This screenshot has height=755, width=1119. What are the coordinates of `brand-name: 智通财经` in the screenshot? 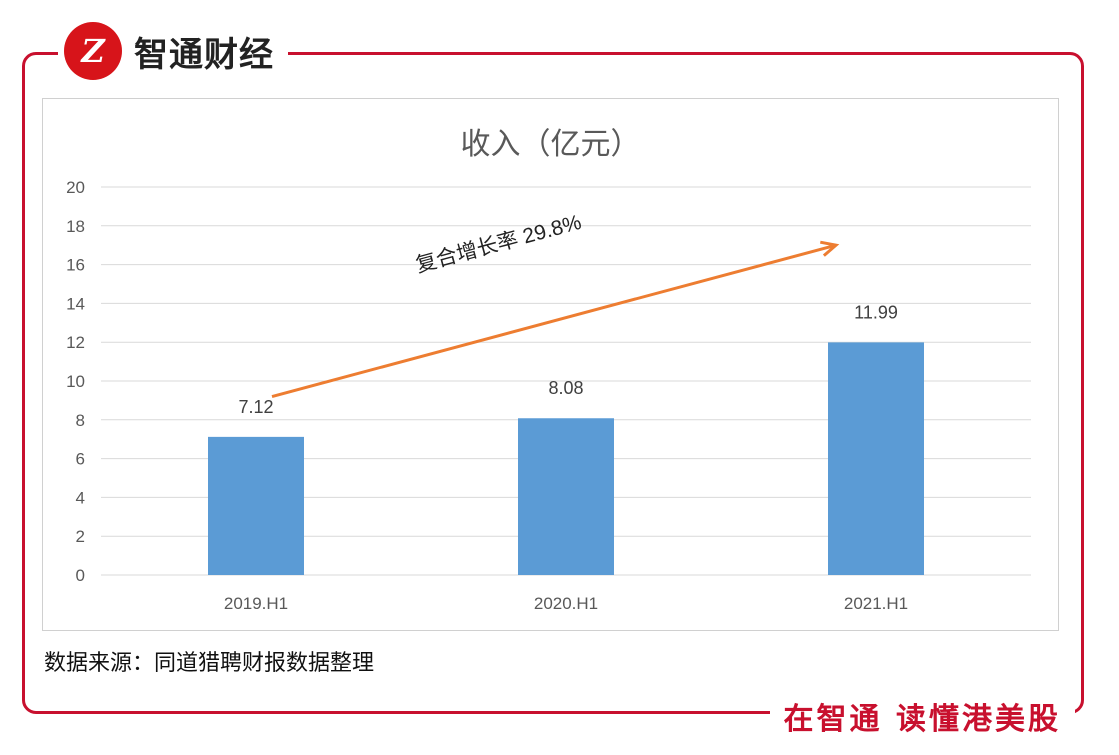 It's located at (204, 54).